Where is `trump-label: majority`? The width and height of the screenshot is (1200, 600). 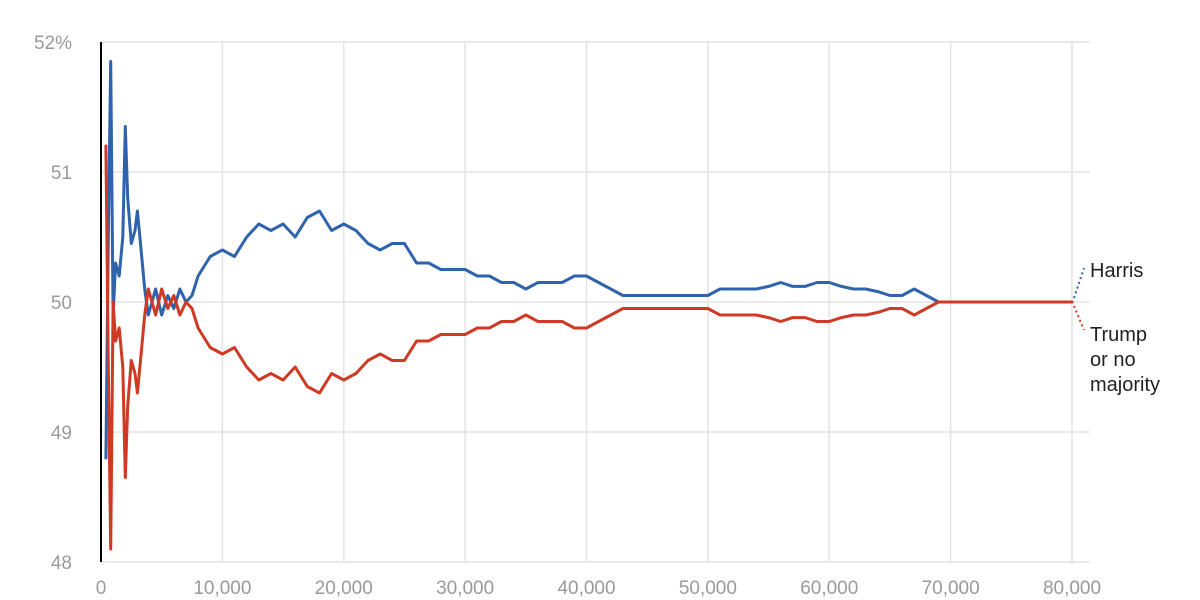 trump-label: majority is located at coordinates (1125, 385).